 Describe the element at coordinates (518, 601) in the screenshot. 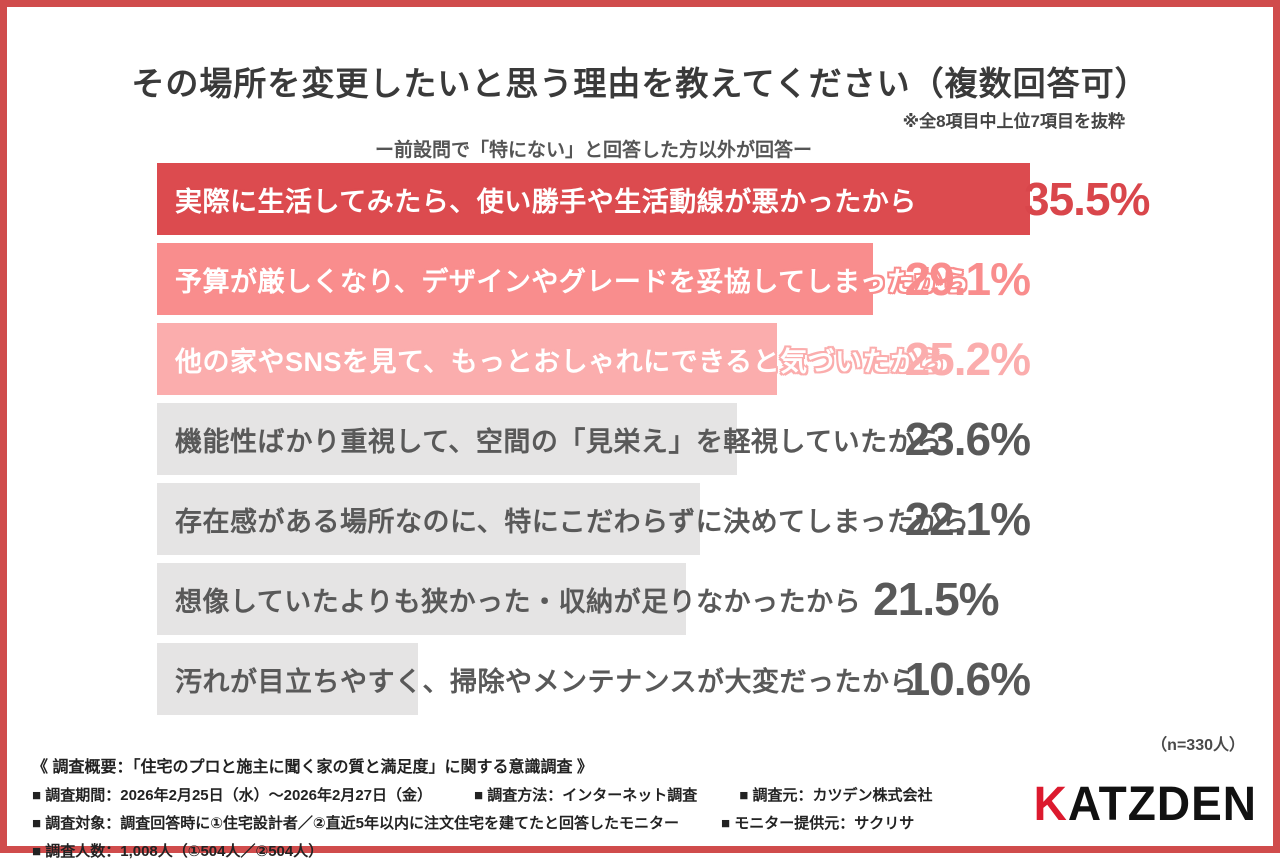

I see `bar-category-label: 想像していたよりも狭かった・収納が足りなかったから` at that location.